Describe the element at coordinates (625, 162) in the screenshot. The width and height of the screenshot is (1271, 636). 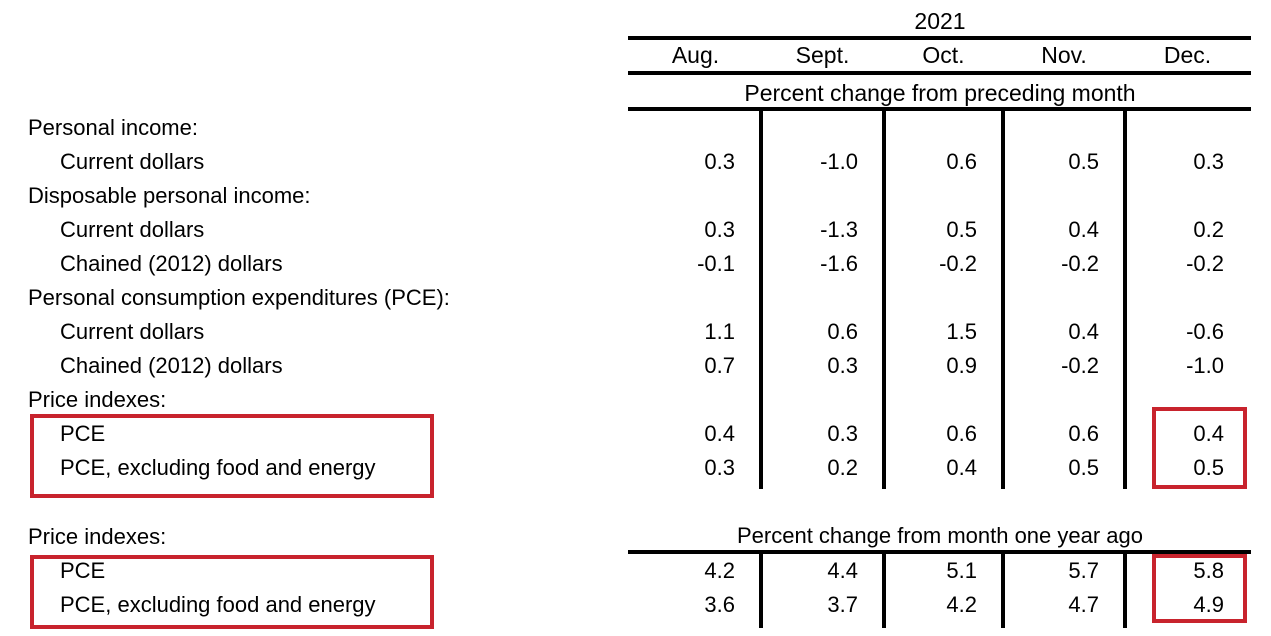
I see `table-row: Current dollars 0.3 -1.0 0.6 0.5 0.3` at that location.